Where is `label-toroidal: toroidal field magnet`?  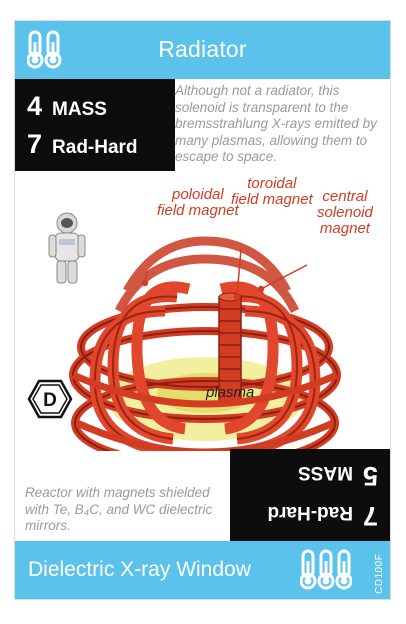 label-toroidal: toroidal field magnet is located at coordinates (272, 191).